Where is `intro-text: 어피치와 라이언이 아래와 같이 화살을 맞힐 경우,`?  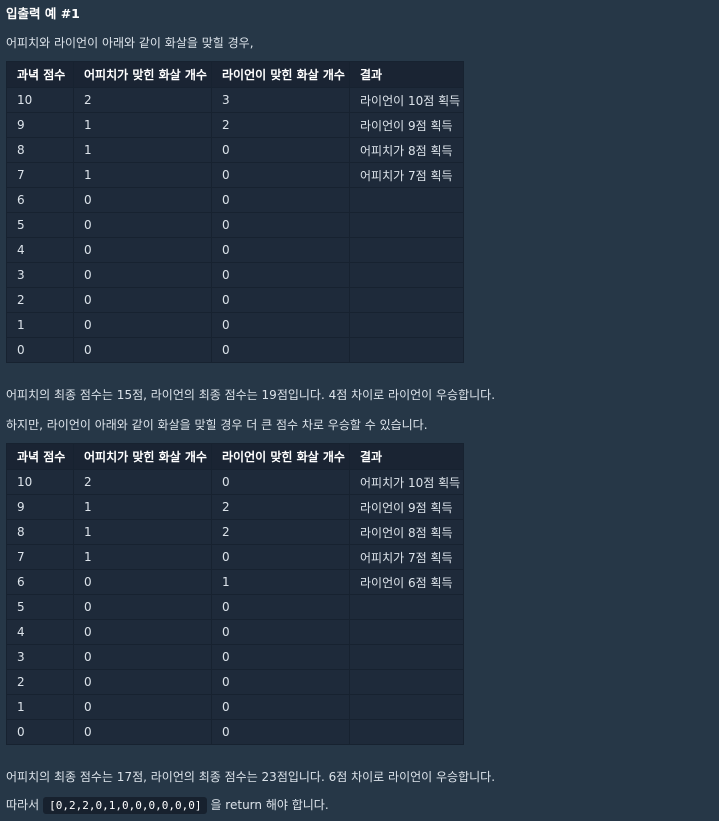 intro-text: 어피치와 라이언이 아래와 같이 화살을 맞힐 경우, is located at coordinates (130, 43).